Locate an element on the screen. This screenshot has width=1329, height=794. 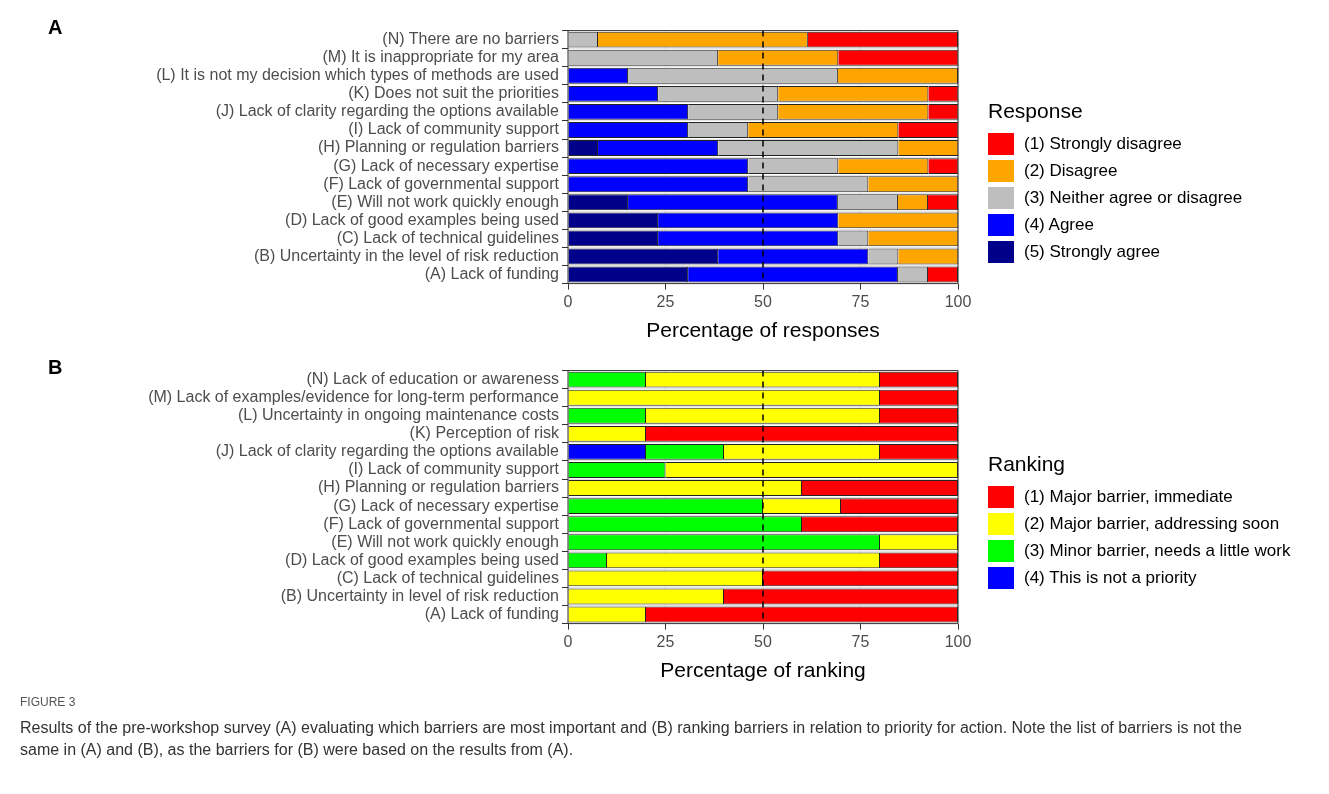
legend-label: (3) Minor barrier, needs a little work is located at coordinates (1157, 551).